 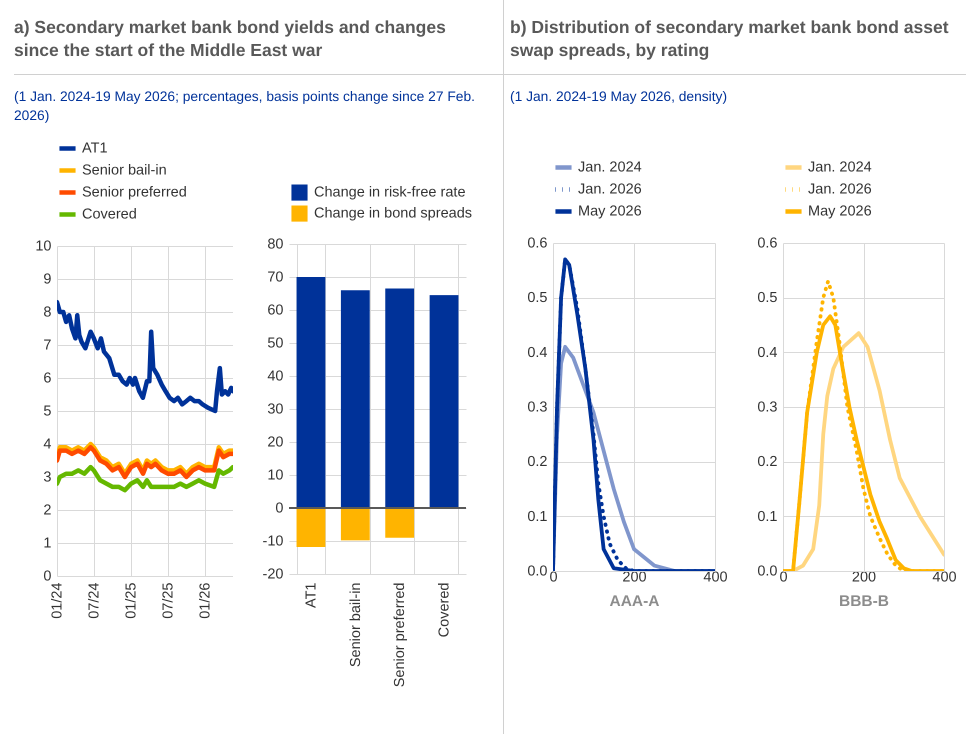 What do you see at coordinates (124, 170) in the screenshot?
I see `legend-label: Senior bail-in` at bounding box center [124, 170].